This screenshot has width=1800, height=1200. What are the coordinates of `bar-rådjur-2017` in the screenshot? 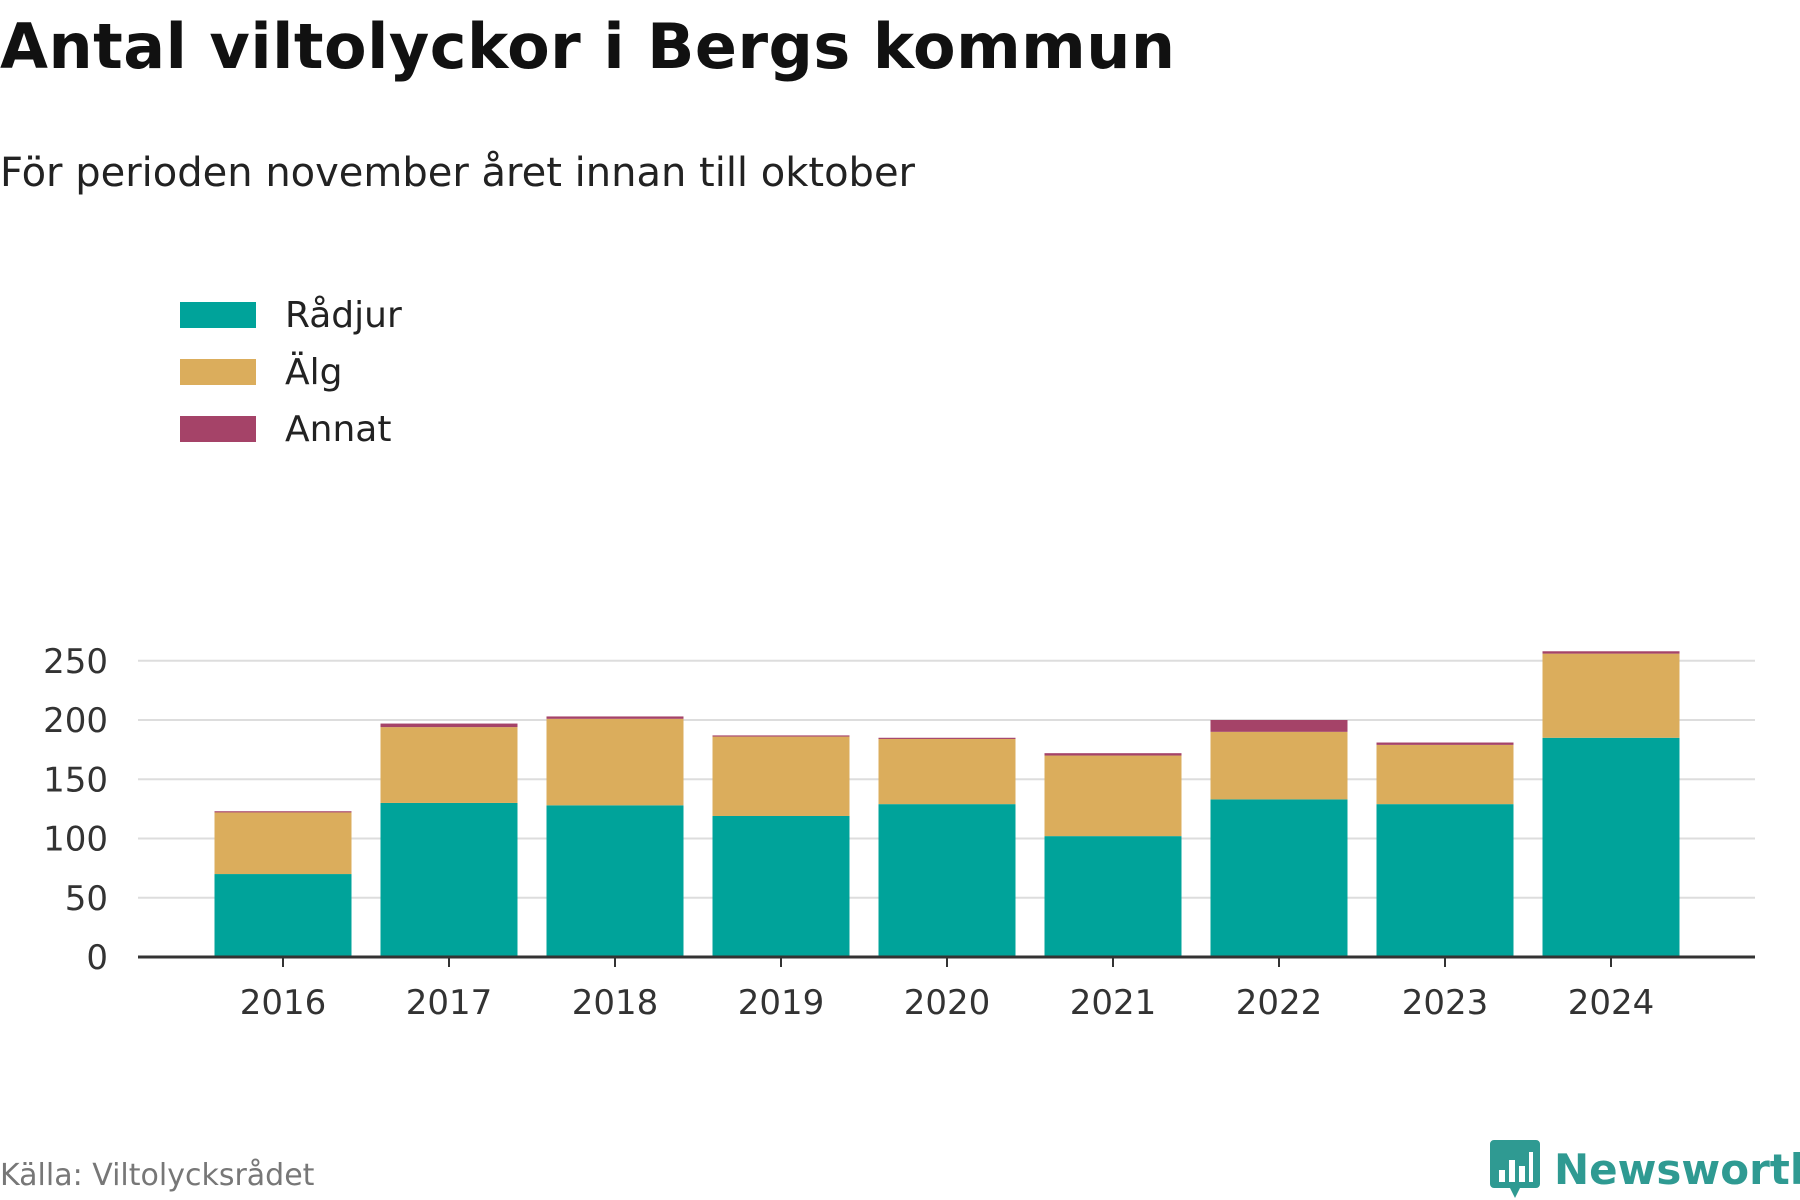 It's located at (449, 879).